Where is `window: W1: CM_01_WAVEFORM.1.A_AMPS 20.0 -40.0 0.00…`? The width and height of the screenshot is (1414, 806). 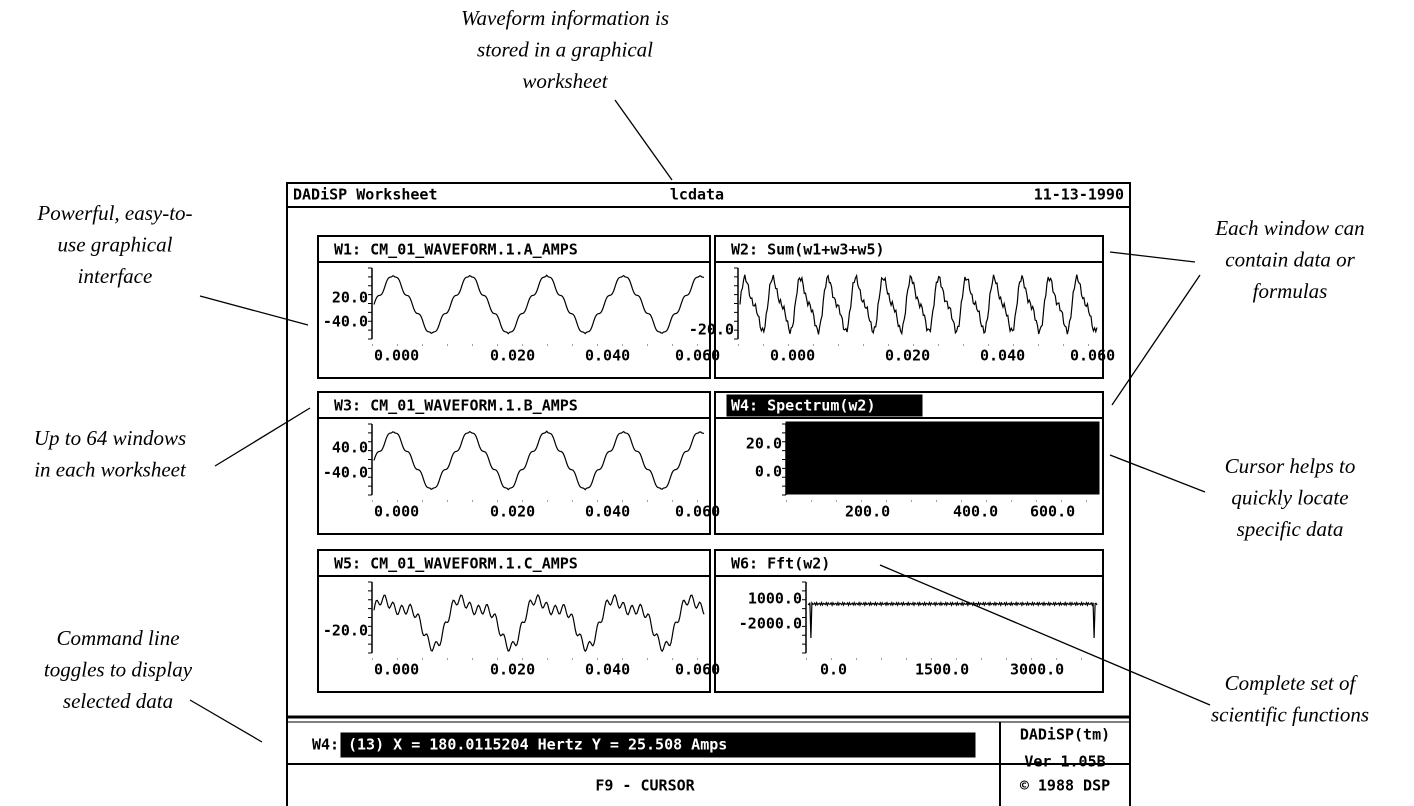 window: W1: CM_01_WAVEFORM.1.A_AMPS 20.0 -40.0 0.00… is located at coordinates (518, 307).